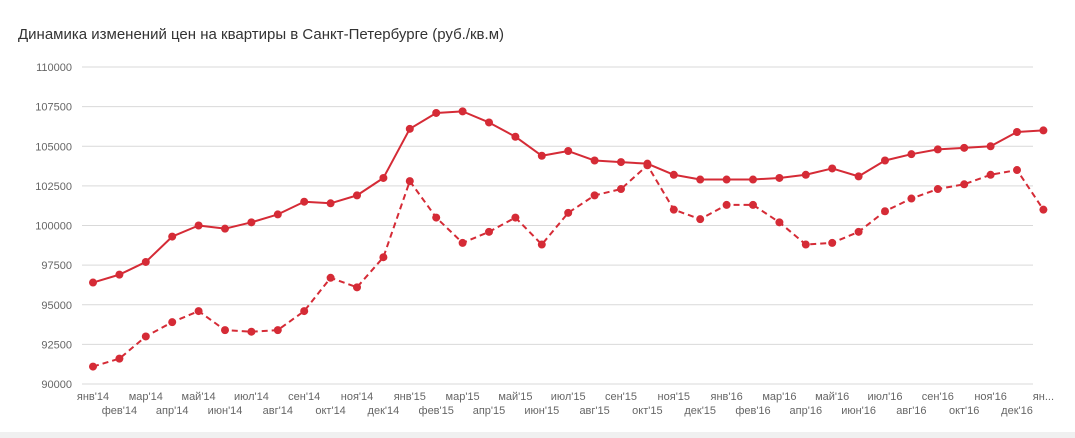 This screenshot has height=438, width=1075. I want to click on y-tick-label: 102500, so click(53, 187).